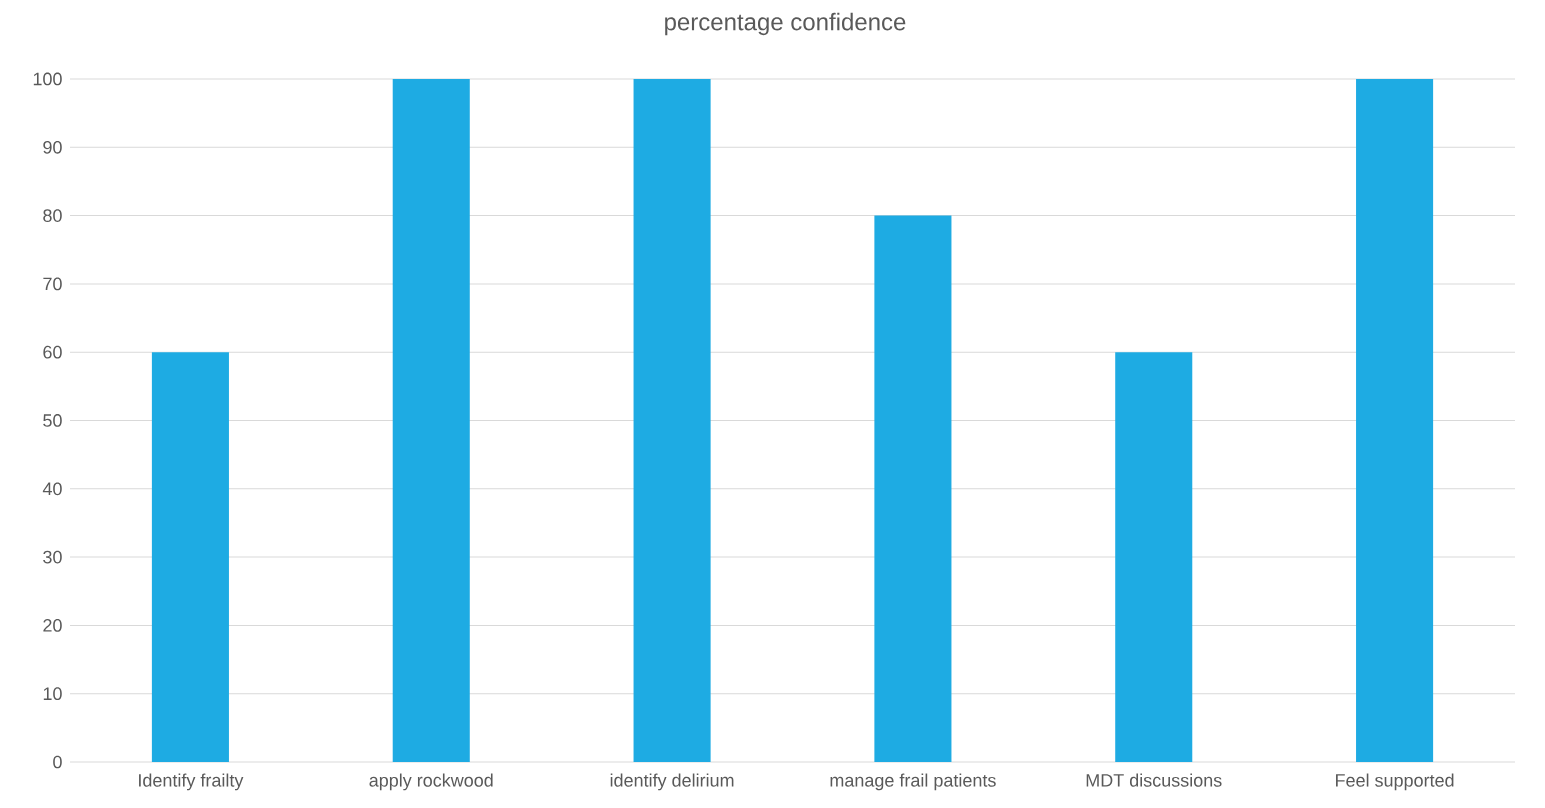  I want to click on x-tick-label: Feel supported, so click(1395, 782).